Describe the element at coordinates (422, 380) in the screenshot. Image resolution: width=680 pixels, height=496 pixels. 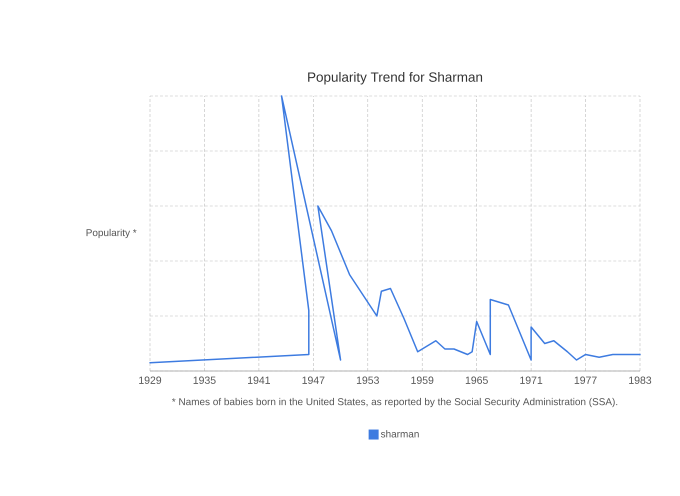
I see `x-tick-label: 1959` at that location.